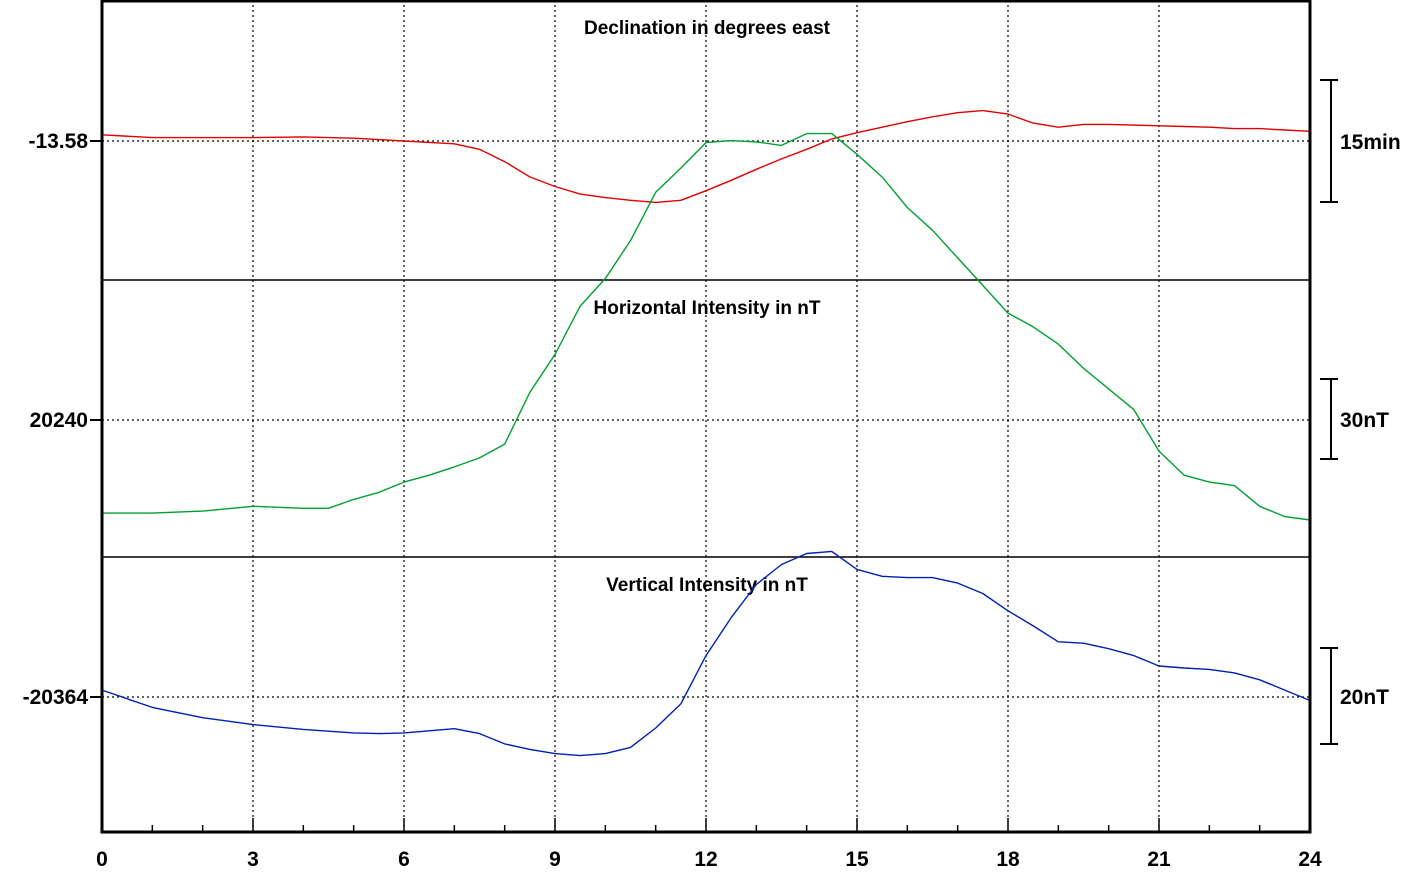  What do you see at coordinates (706, 156) in the screenshot?
I see `series-line` at bounding box center [706, 156].